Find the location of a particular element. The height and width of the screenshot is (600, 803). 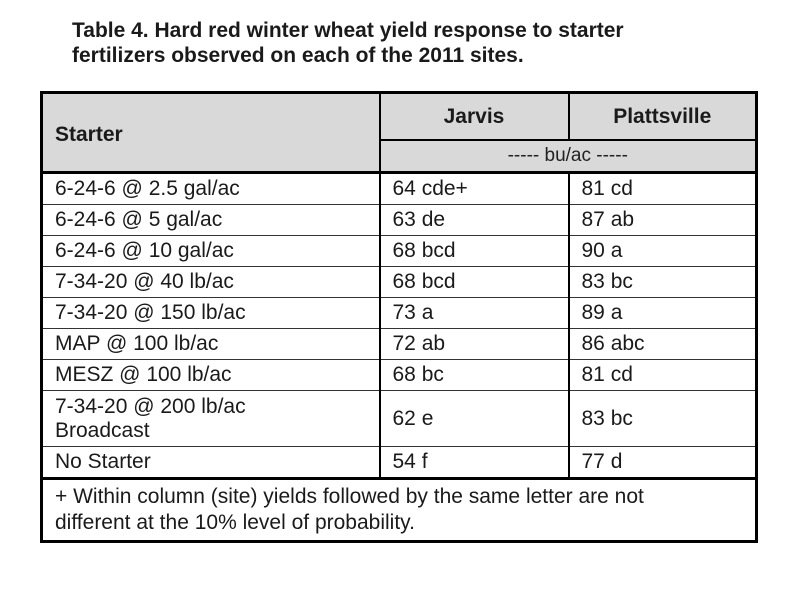

table-row: No Starter 54 f 77 d is located at coordinates (399, 463).